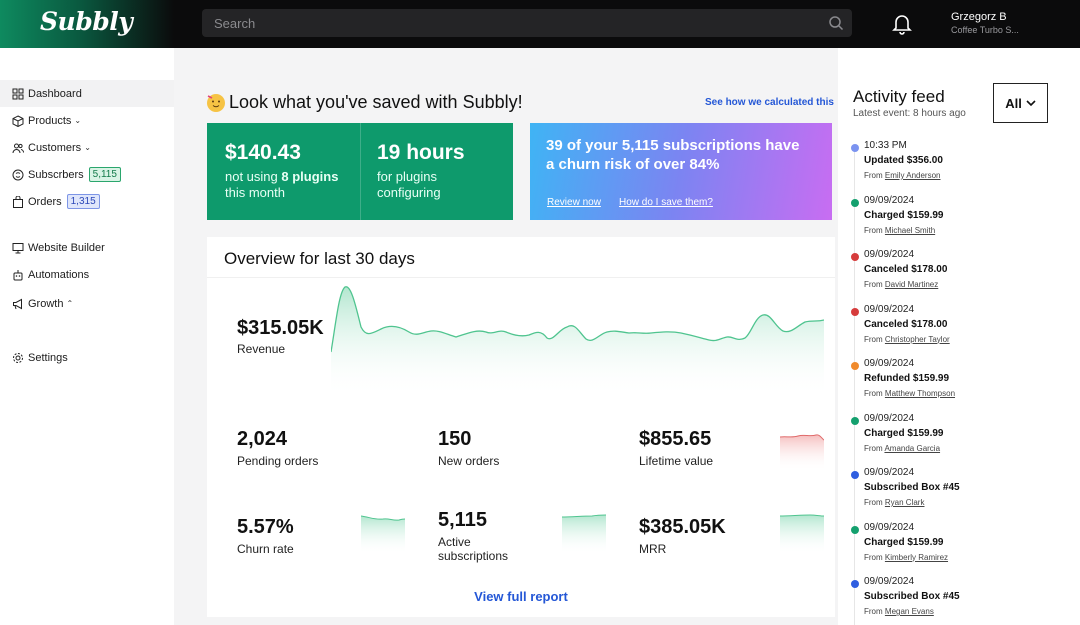  I want to click on money-sub-suffix: this month, so click(255, 192).